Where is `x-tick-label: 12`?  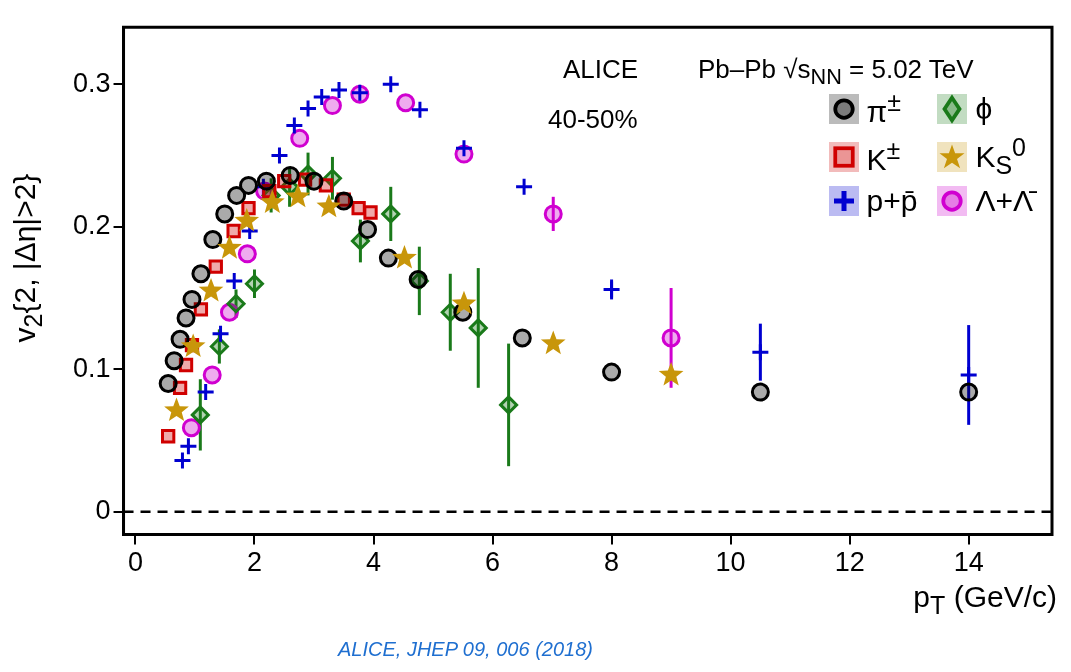 x-tick-label: 12 is located at coordinates (849, 562).